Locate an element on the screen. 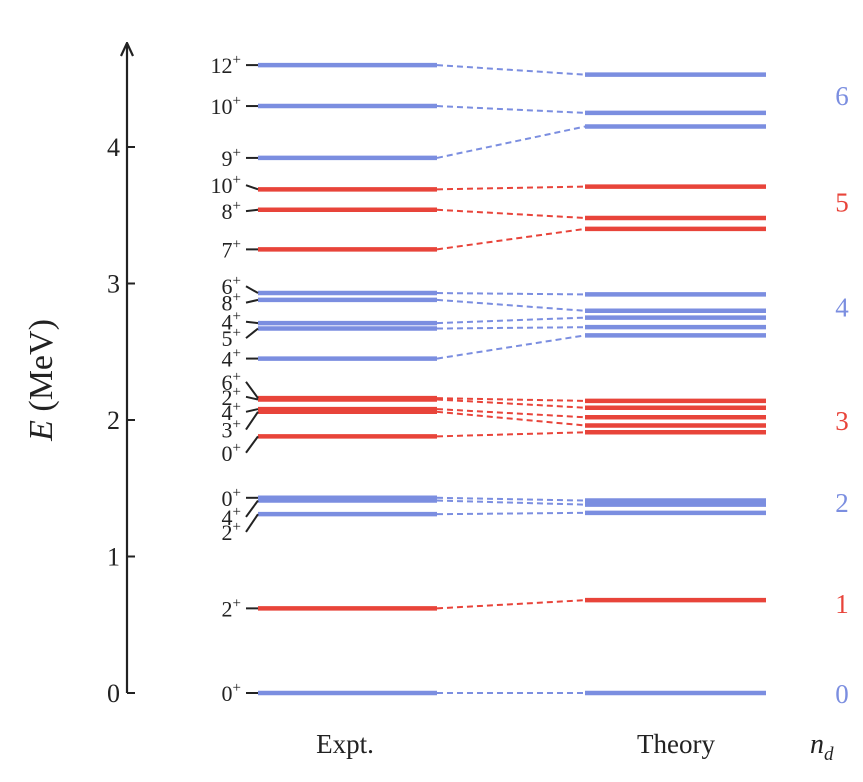  y-axis-label: E (MeV) is located at coordinates (41, 380).